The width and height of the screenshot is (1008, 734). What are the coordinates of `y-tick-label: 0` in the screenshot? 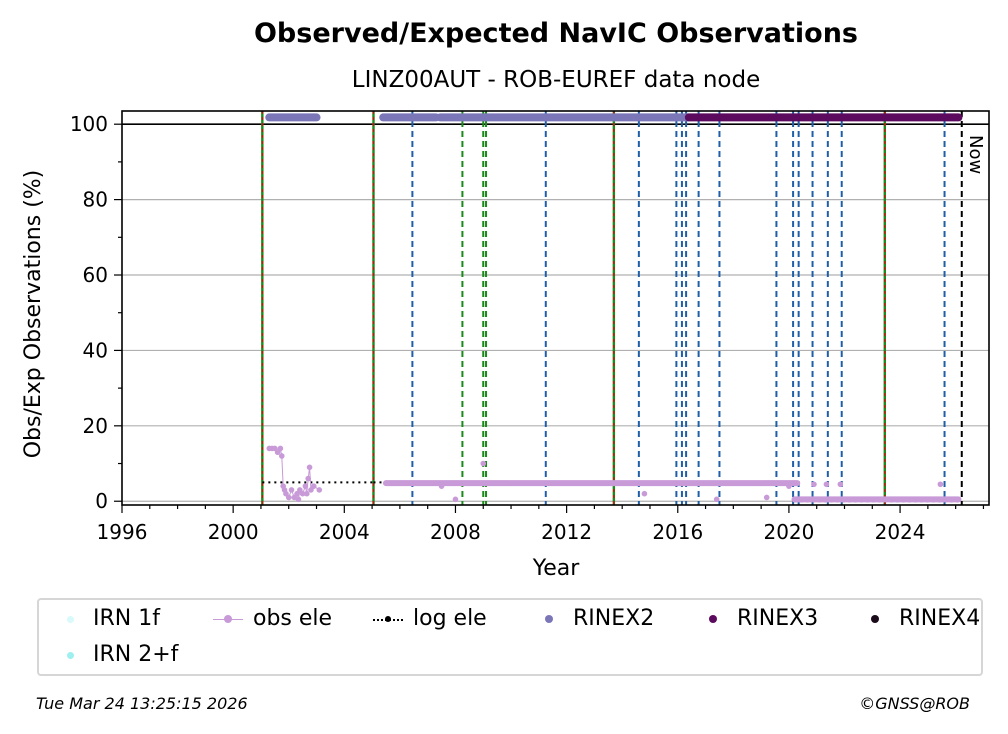 It's located at (101, 501).